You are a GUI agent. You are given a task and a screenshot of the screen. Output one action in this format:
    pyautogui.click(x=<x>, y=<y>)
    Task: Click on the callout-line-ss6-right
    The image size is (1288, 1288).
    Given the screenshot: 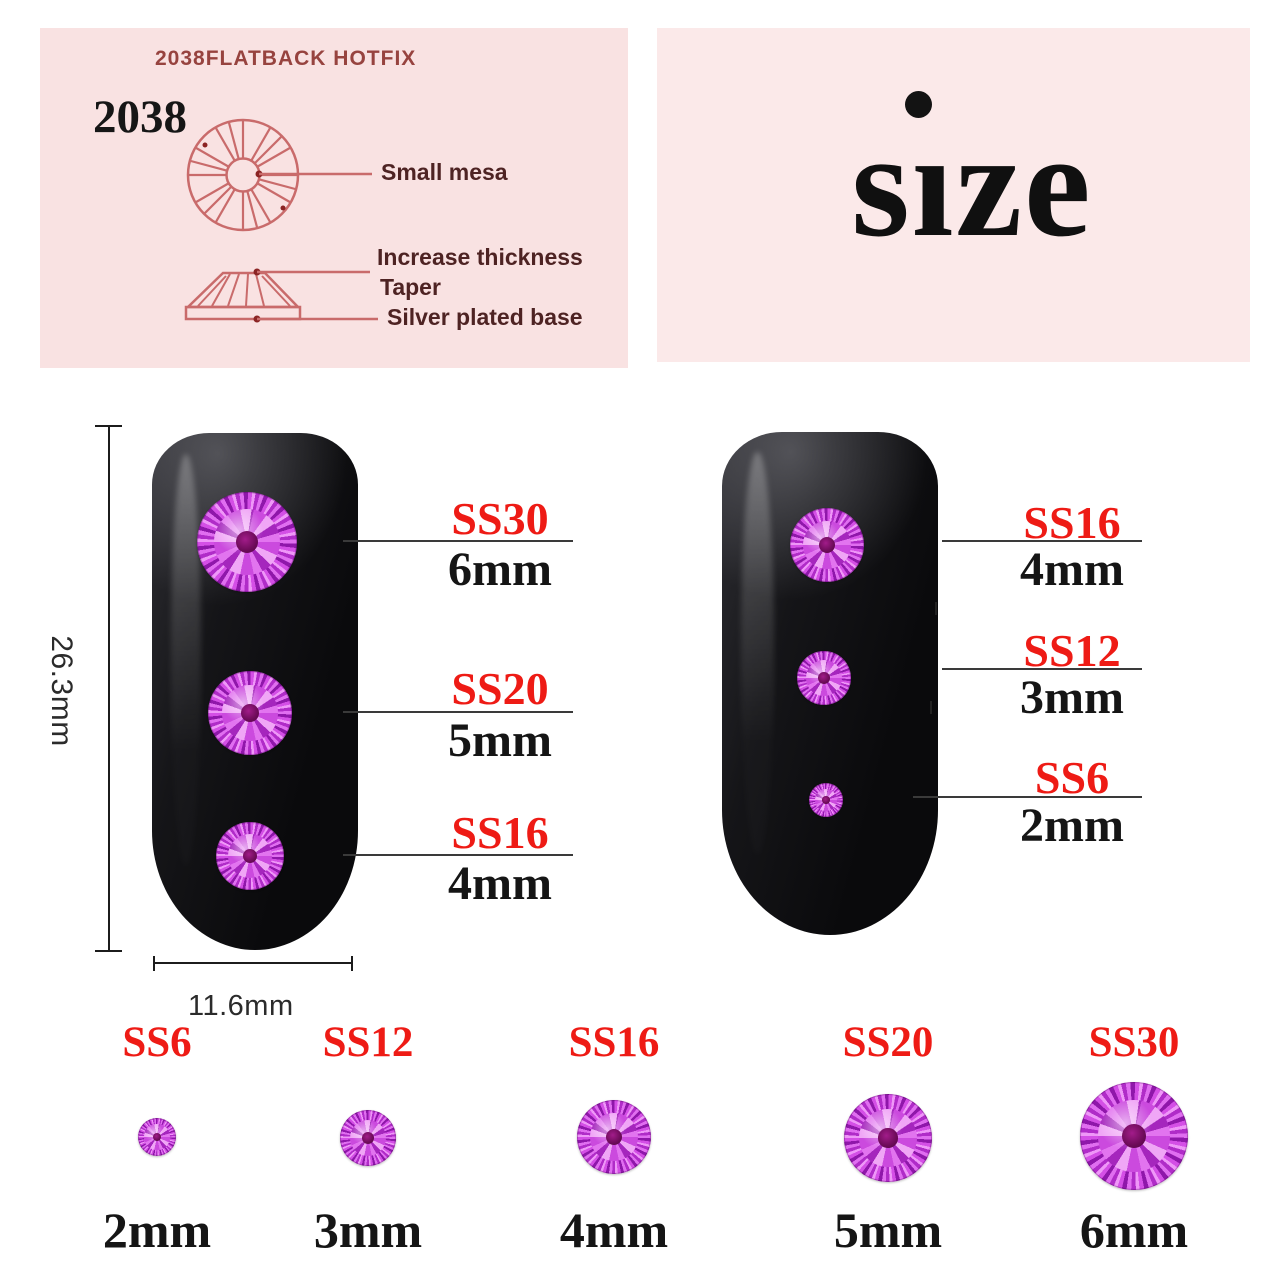 What is the action you would take?
    pyautogui.click(x=1027, y=797)
    